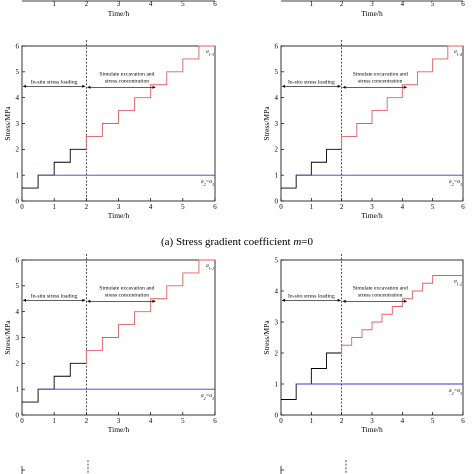  Describe the element at coordinates (227, 242) in the screenshot. I see `caption-prefix: (a) Stress gradient coefficient` at that location.